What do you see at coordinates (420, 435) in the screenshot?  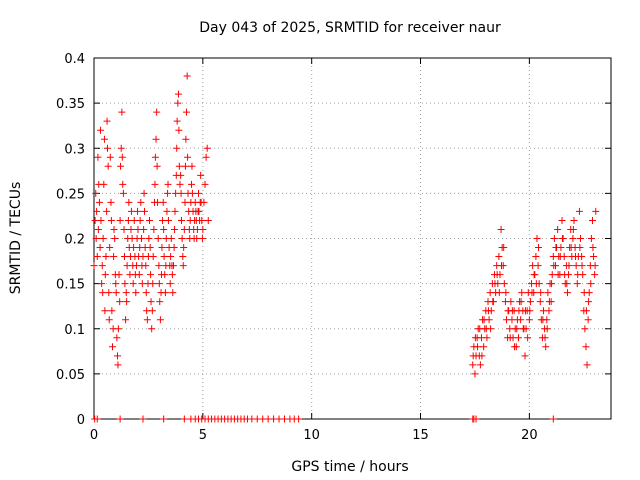 I see `x-tick-label: 15` at bounding box center [420, 435].